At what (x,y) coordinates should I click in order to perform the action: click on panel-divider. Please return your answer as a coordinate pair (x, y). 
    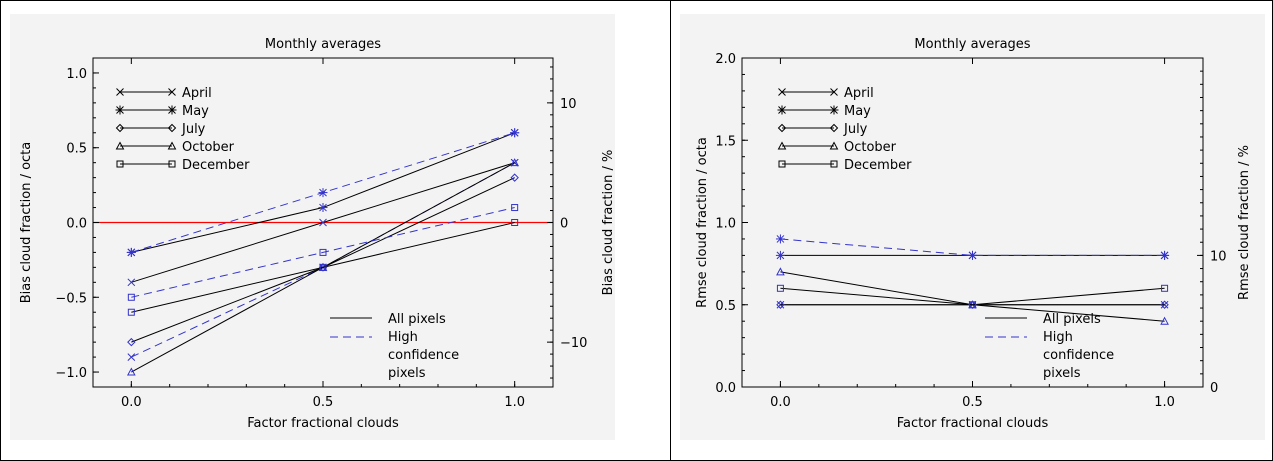
    Looking at the image, I should click on (670, 230).